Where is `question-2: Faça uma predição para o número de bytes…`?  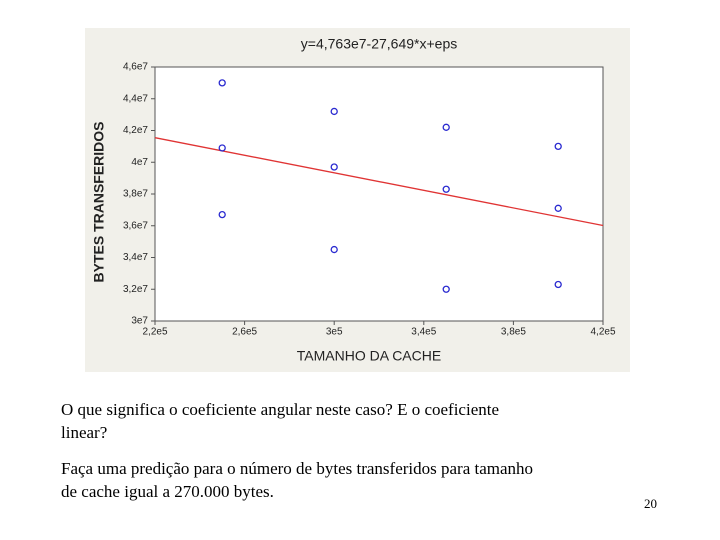 question-2: Faça uma predição para o número de bytes… is located at coordinates (297, 480).